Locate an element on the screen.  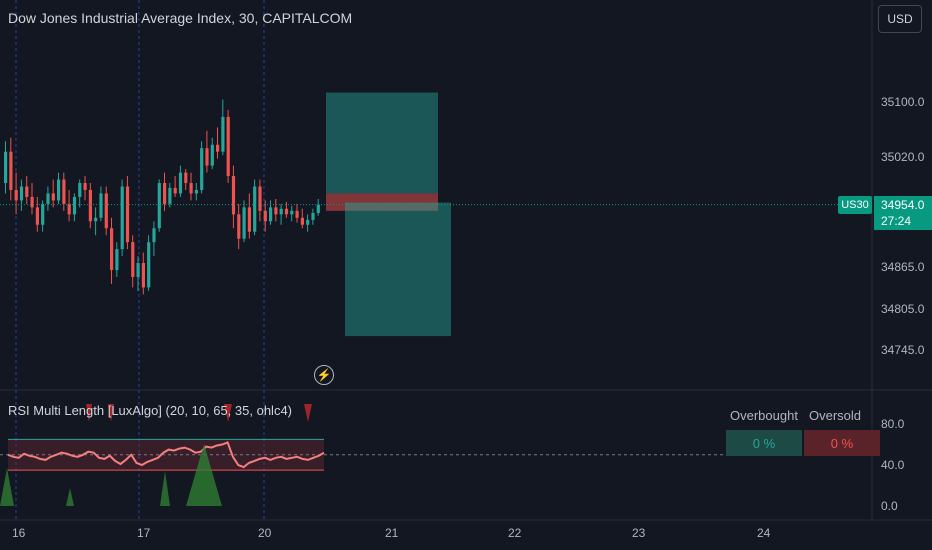
date-tick: 22 is located at coordinates (515, 533).